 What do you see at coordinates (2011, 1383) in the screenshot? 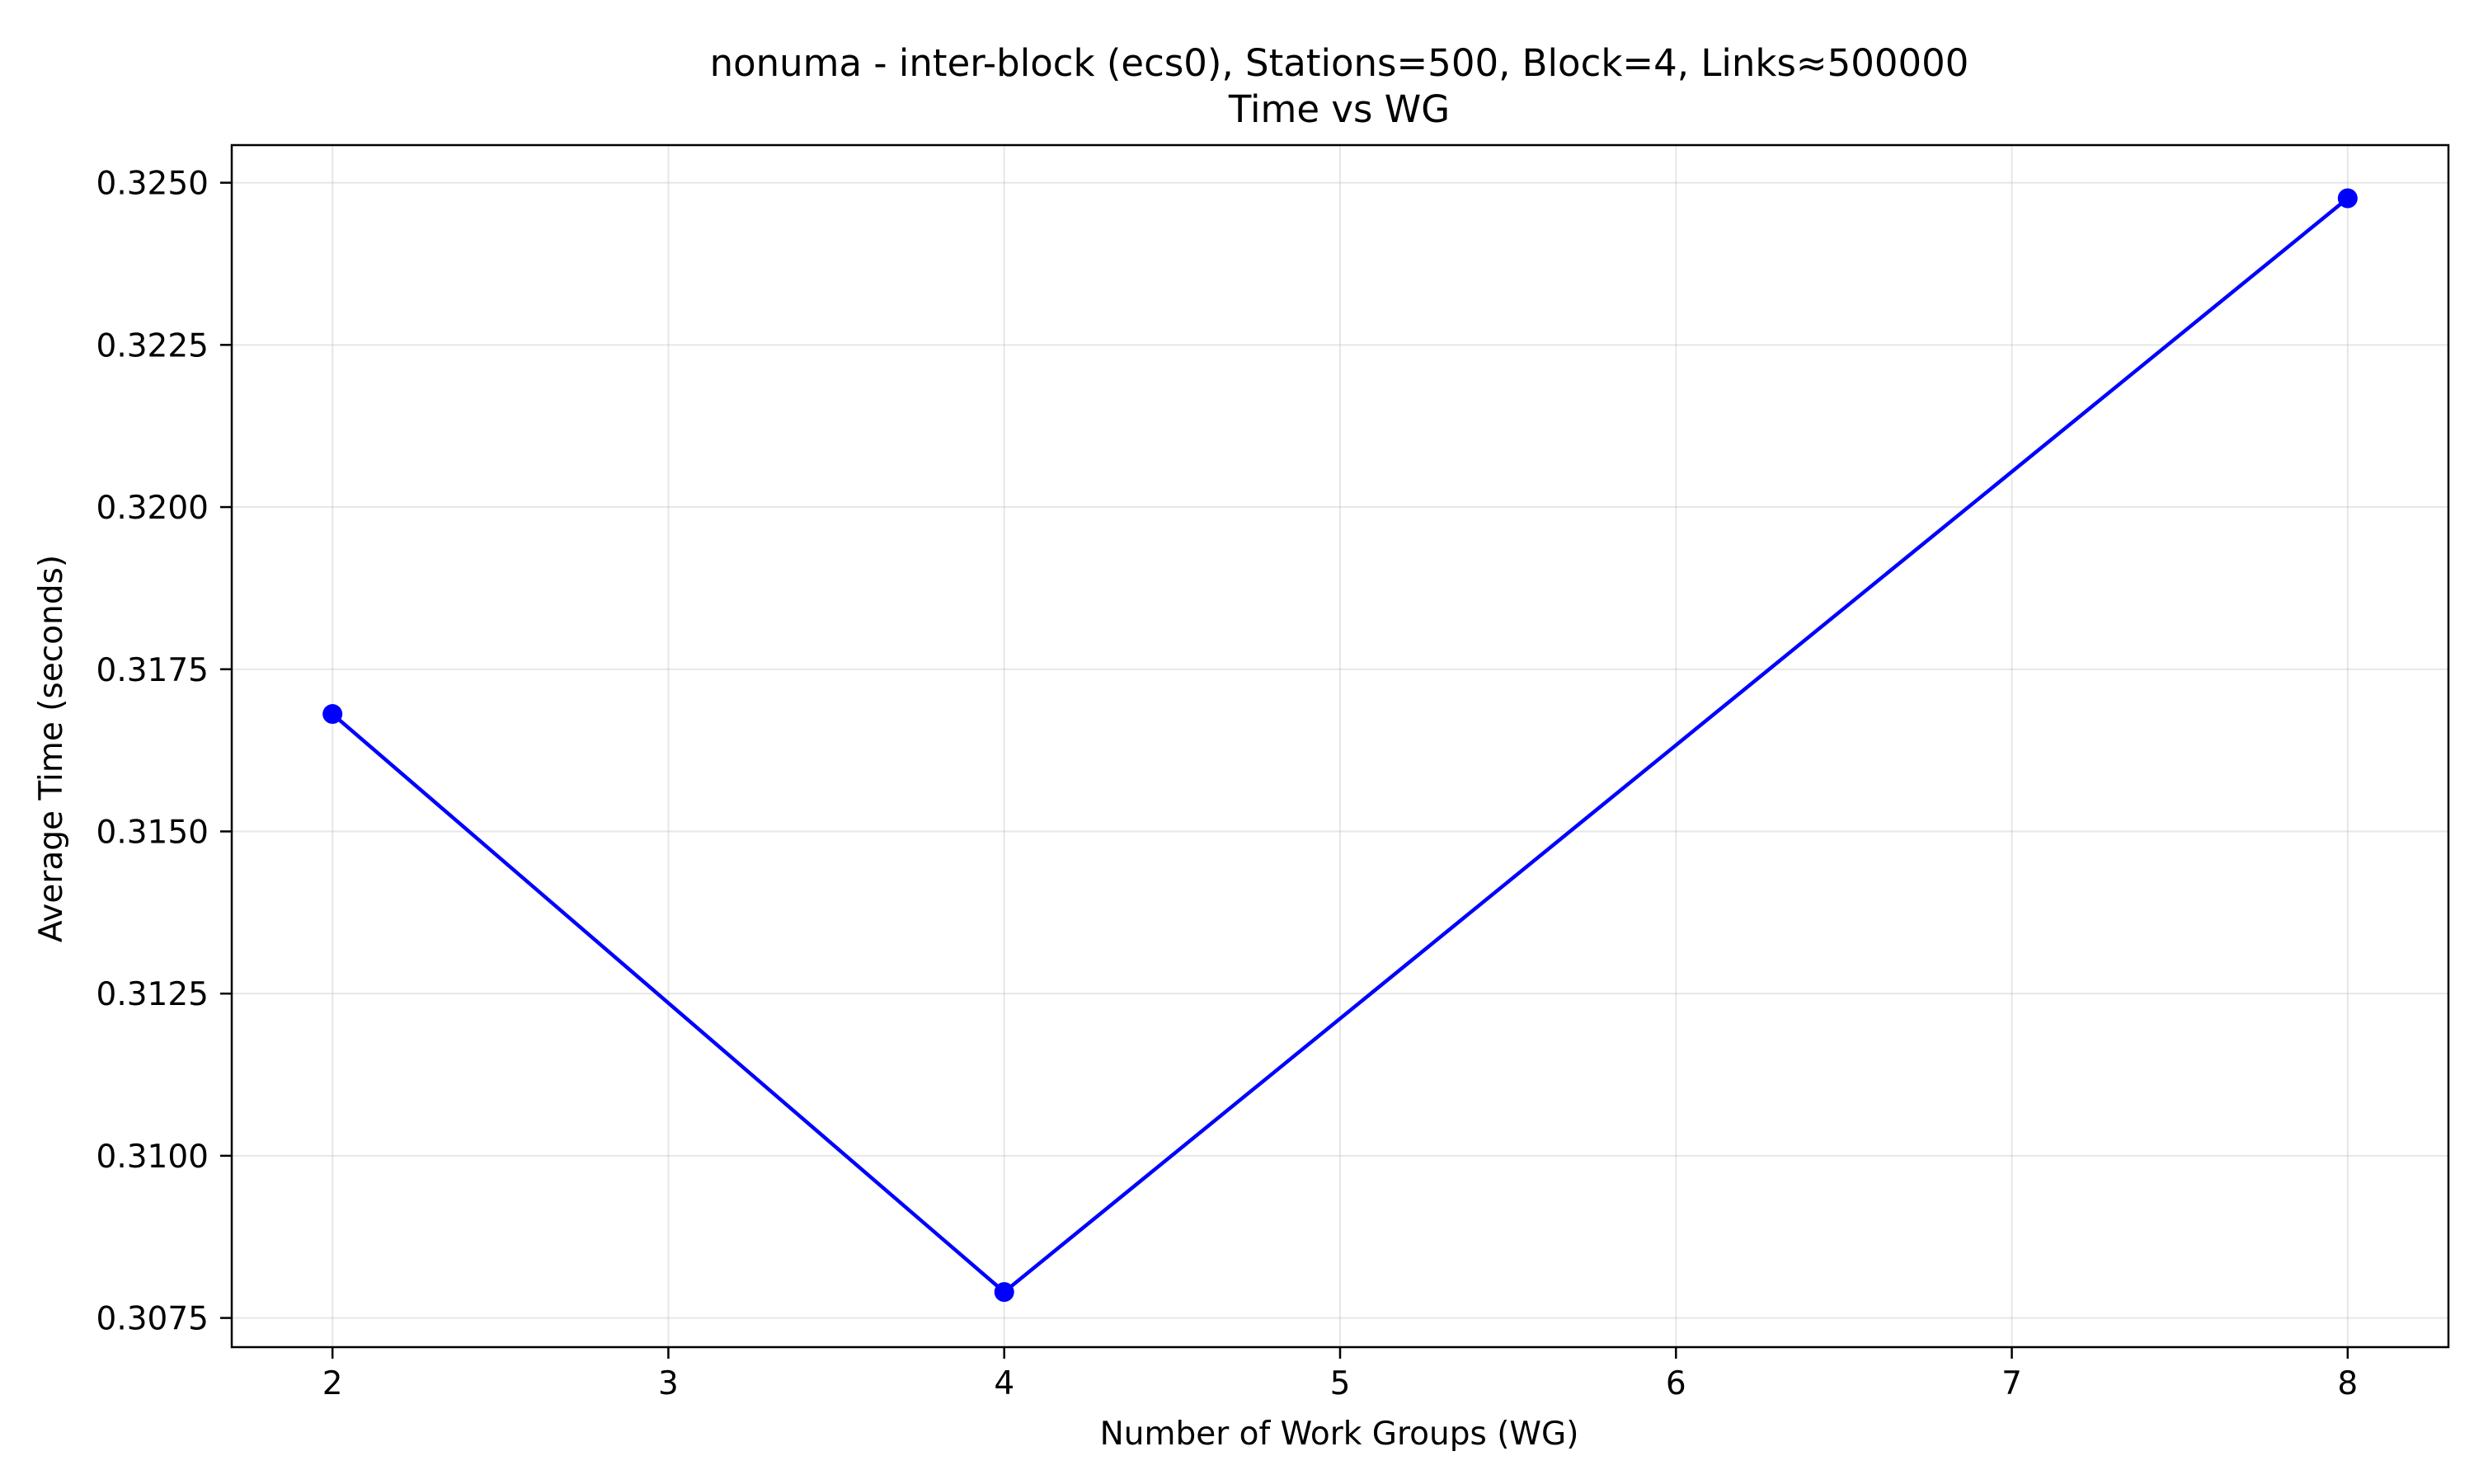
I see `x-tick-label: 7` at bounding box center [2011, 1383].